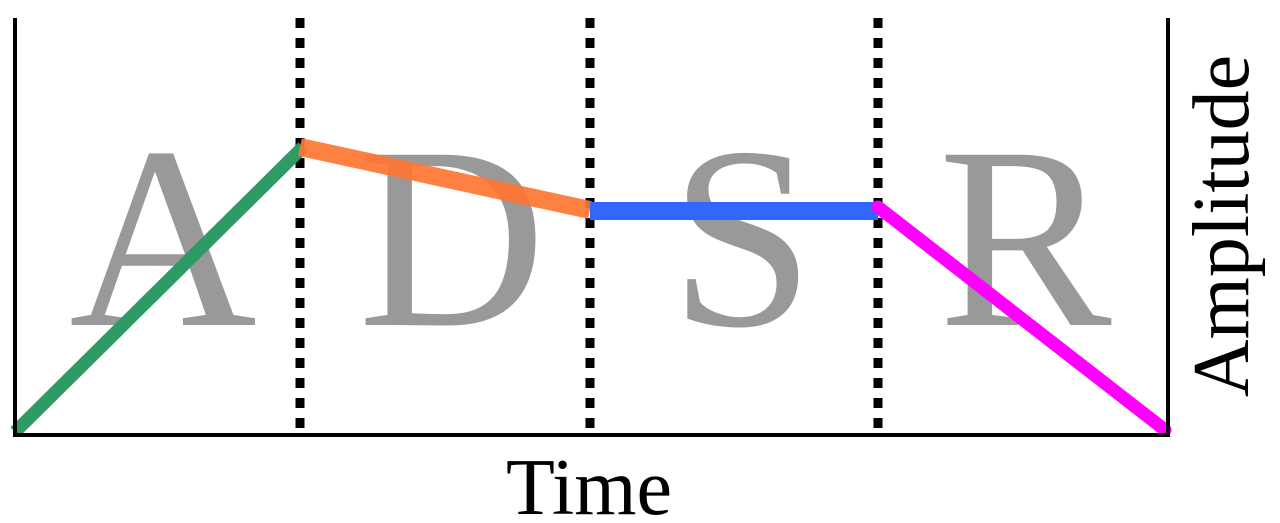 This screenshot has height=523, width=1280. I want to click on release-segment, so click(1021, 318).